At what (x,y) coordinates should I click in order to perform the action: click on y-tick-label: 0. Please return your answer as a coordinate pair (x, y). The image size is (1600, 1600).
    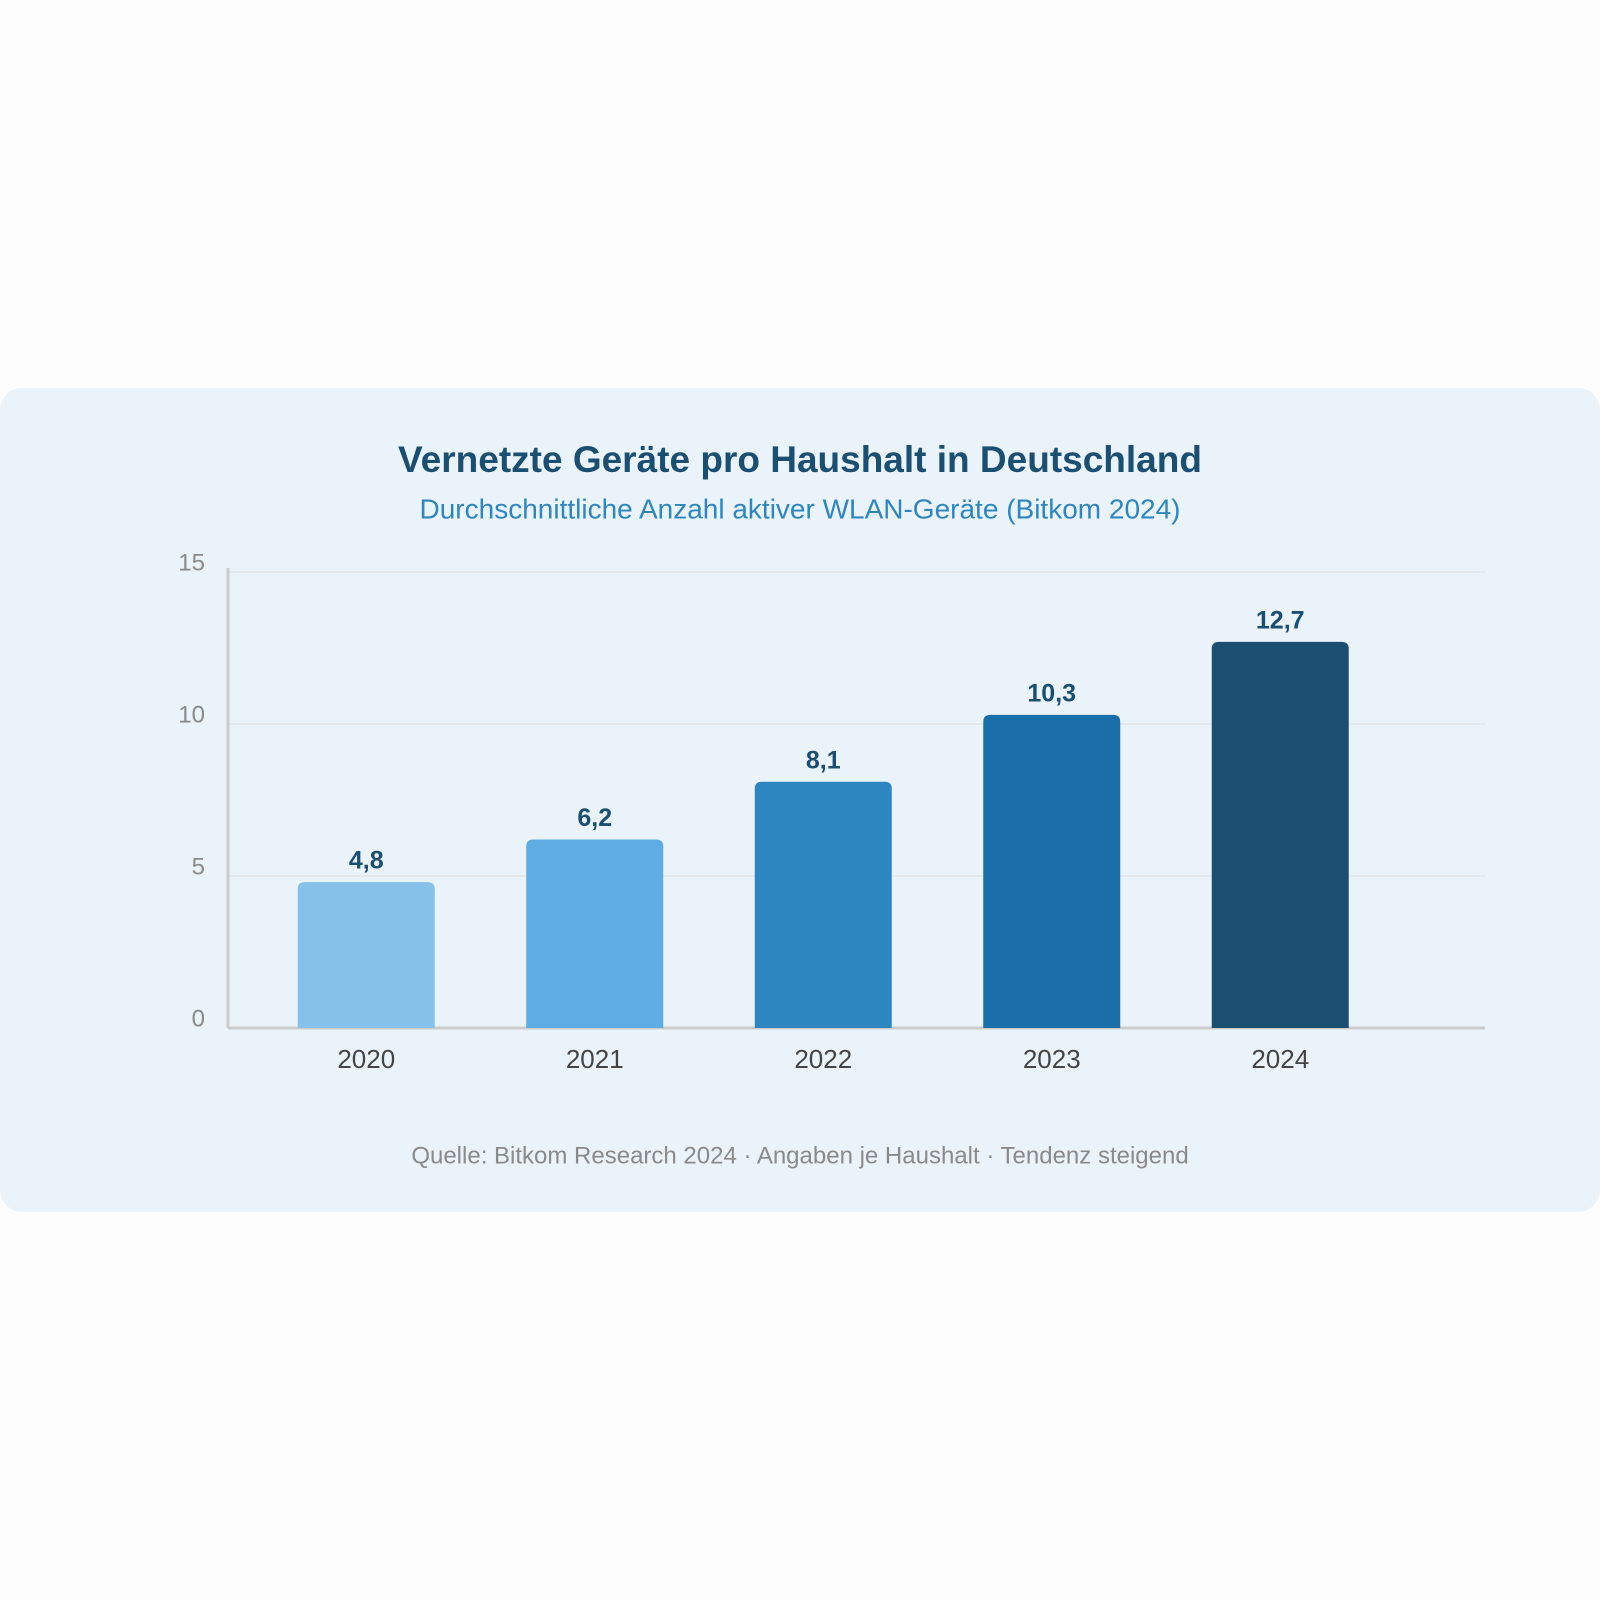
    Looking at the image, I should click on (198, 1018).